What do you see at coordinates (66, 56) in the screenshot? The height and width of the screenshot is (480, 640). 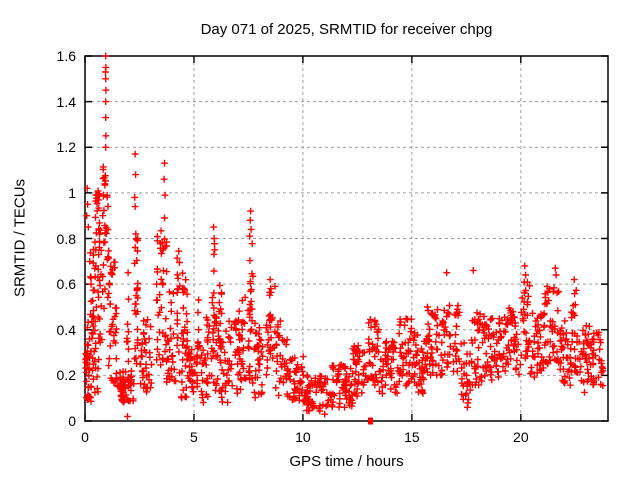 I see `y-tick-label: 1.6` at bounding box center [66, 56].